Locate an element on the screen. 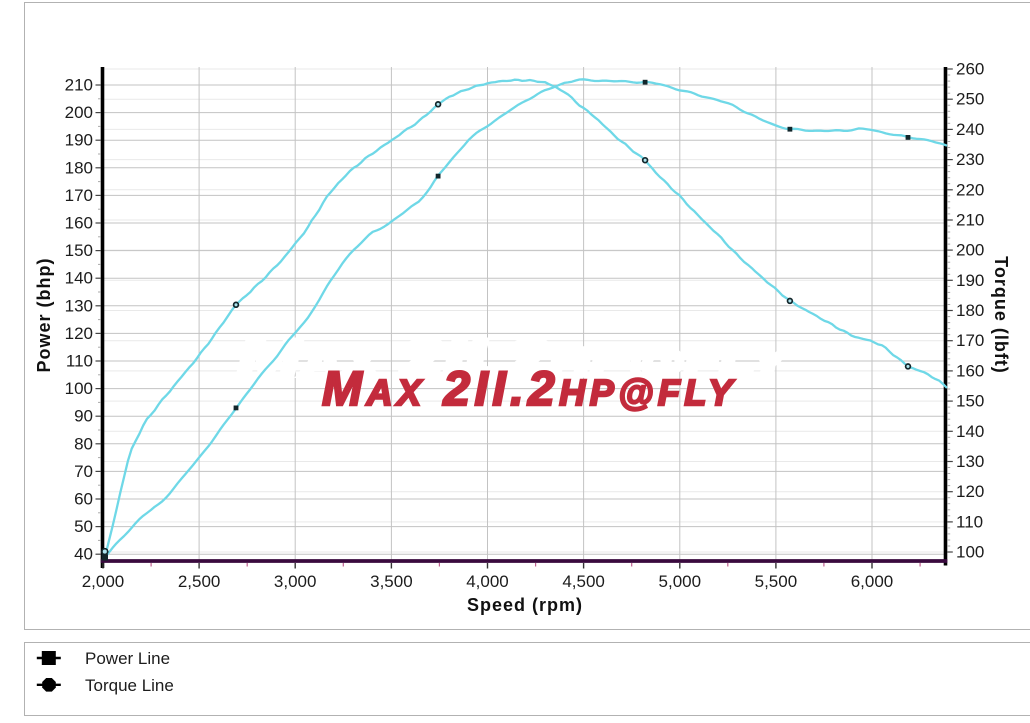 This screenshot has height=723, width=1030. svg-text: 2,500 is located at coordinates (199, 581).